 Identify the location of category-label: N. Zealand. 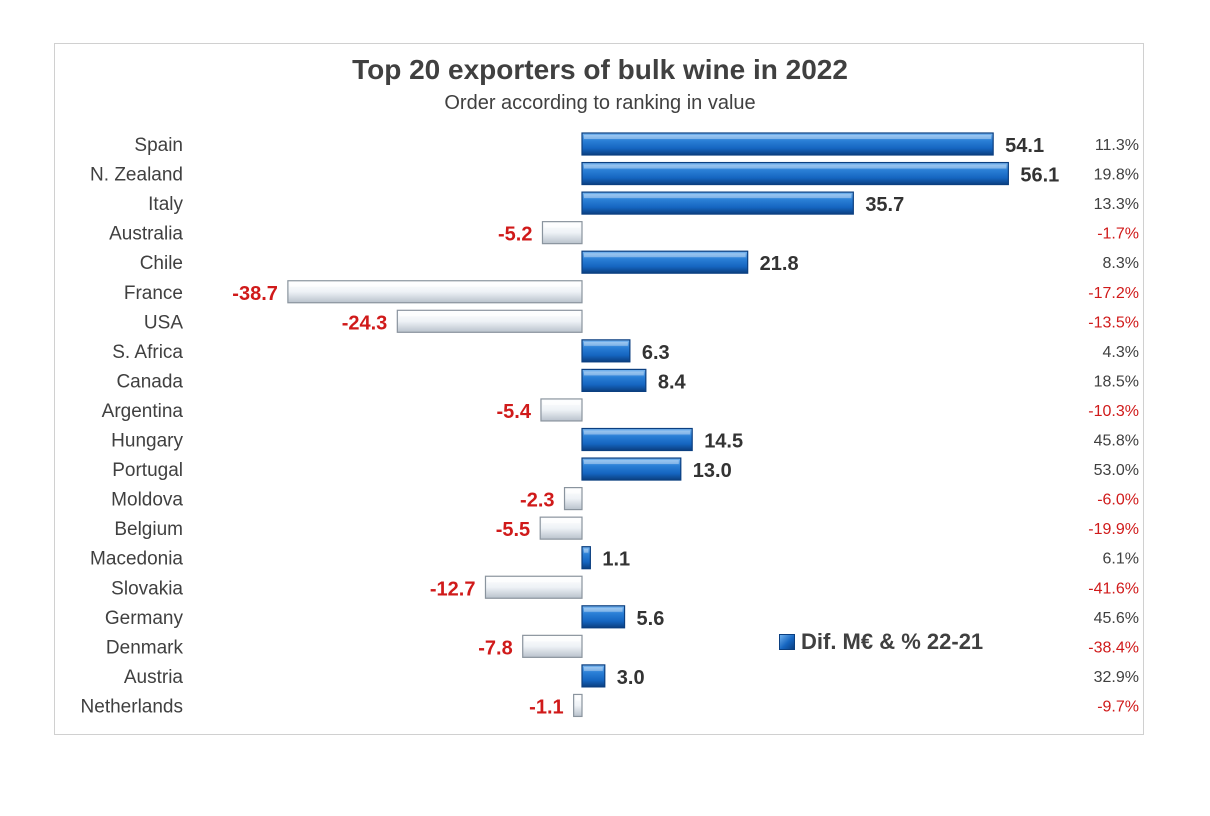
(136, 175).